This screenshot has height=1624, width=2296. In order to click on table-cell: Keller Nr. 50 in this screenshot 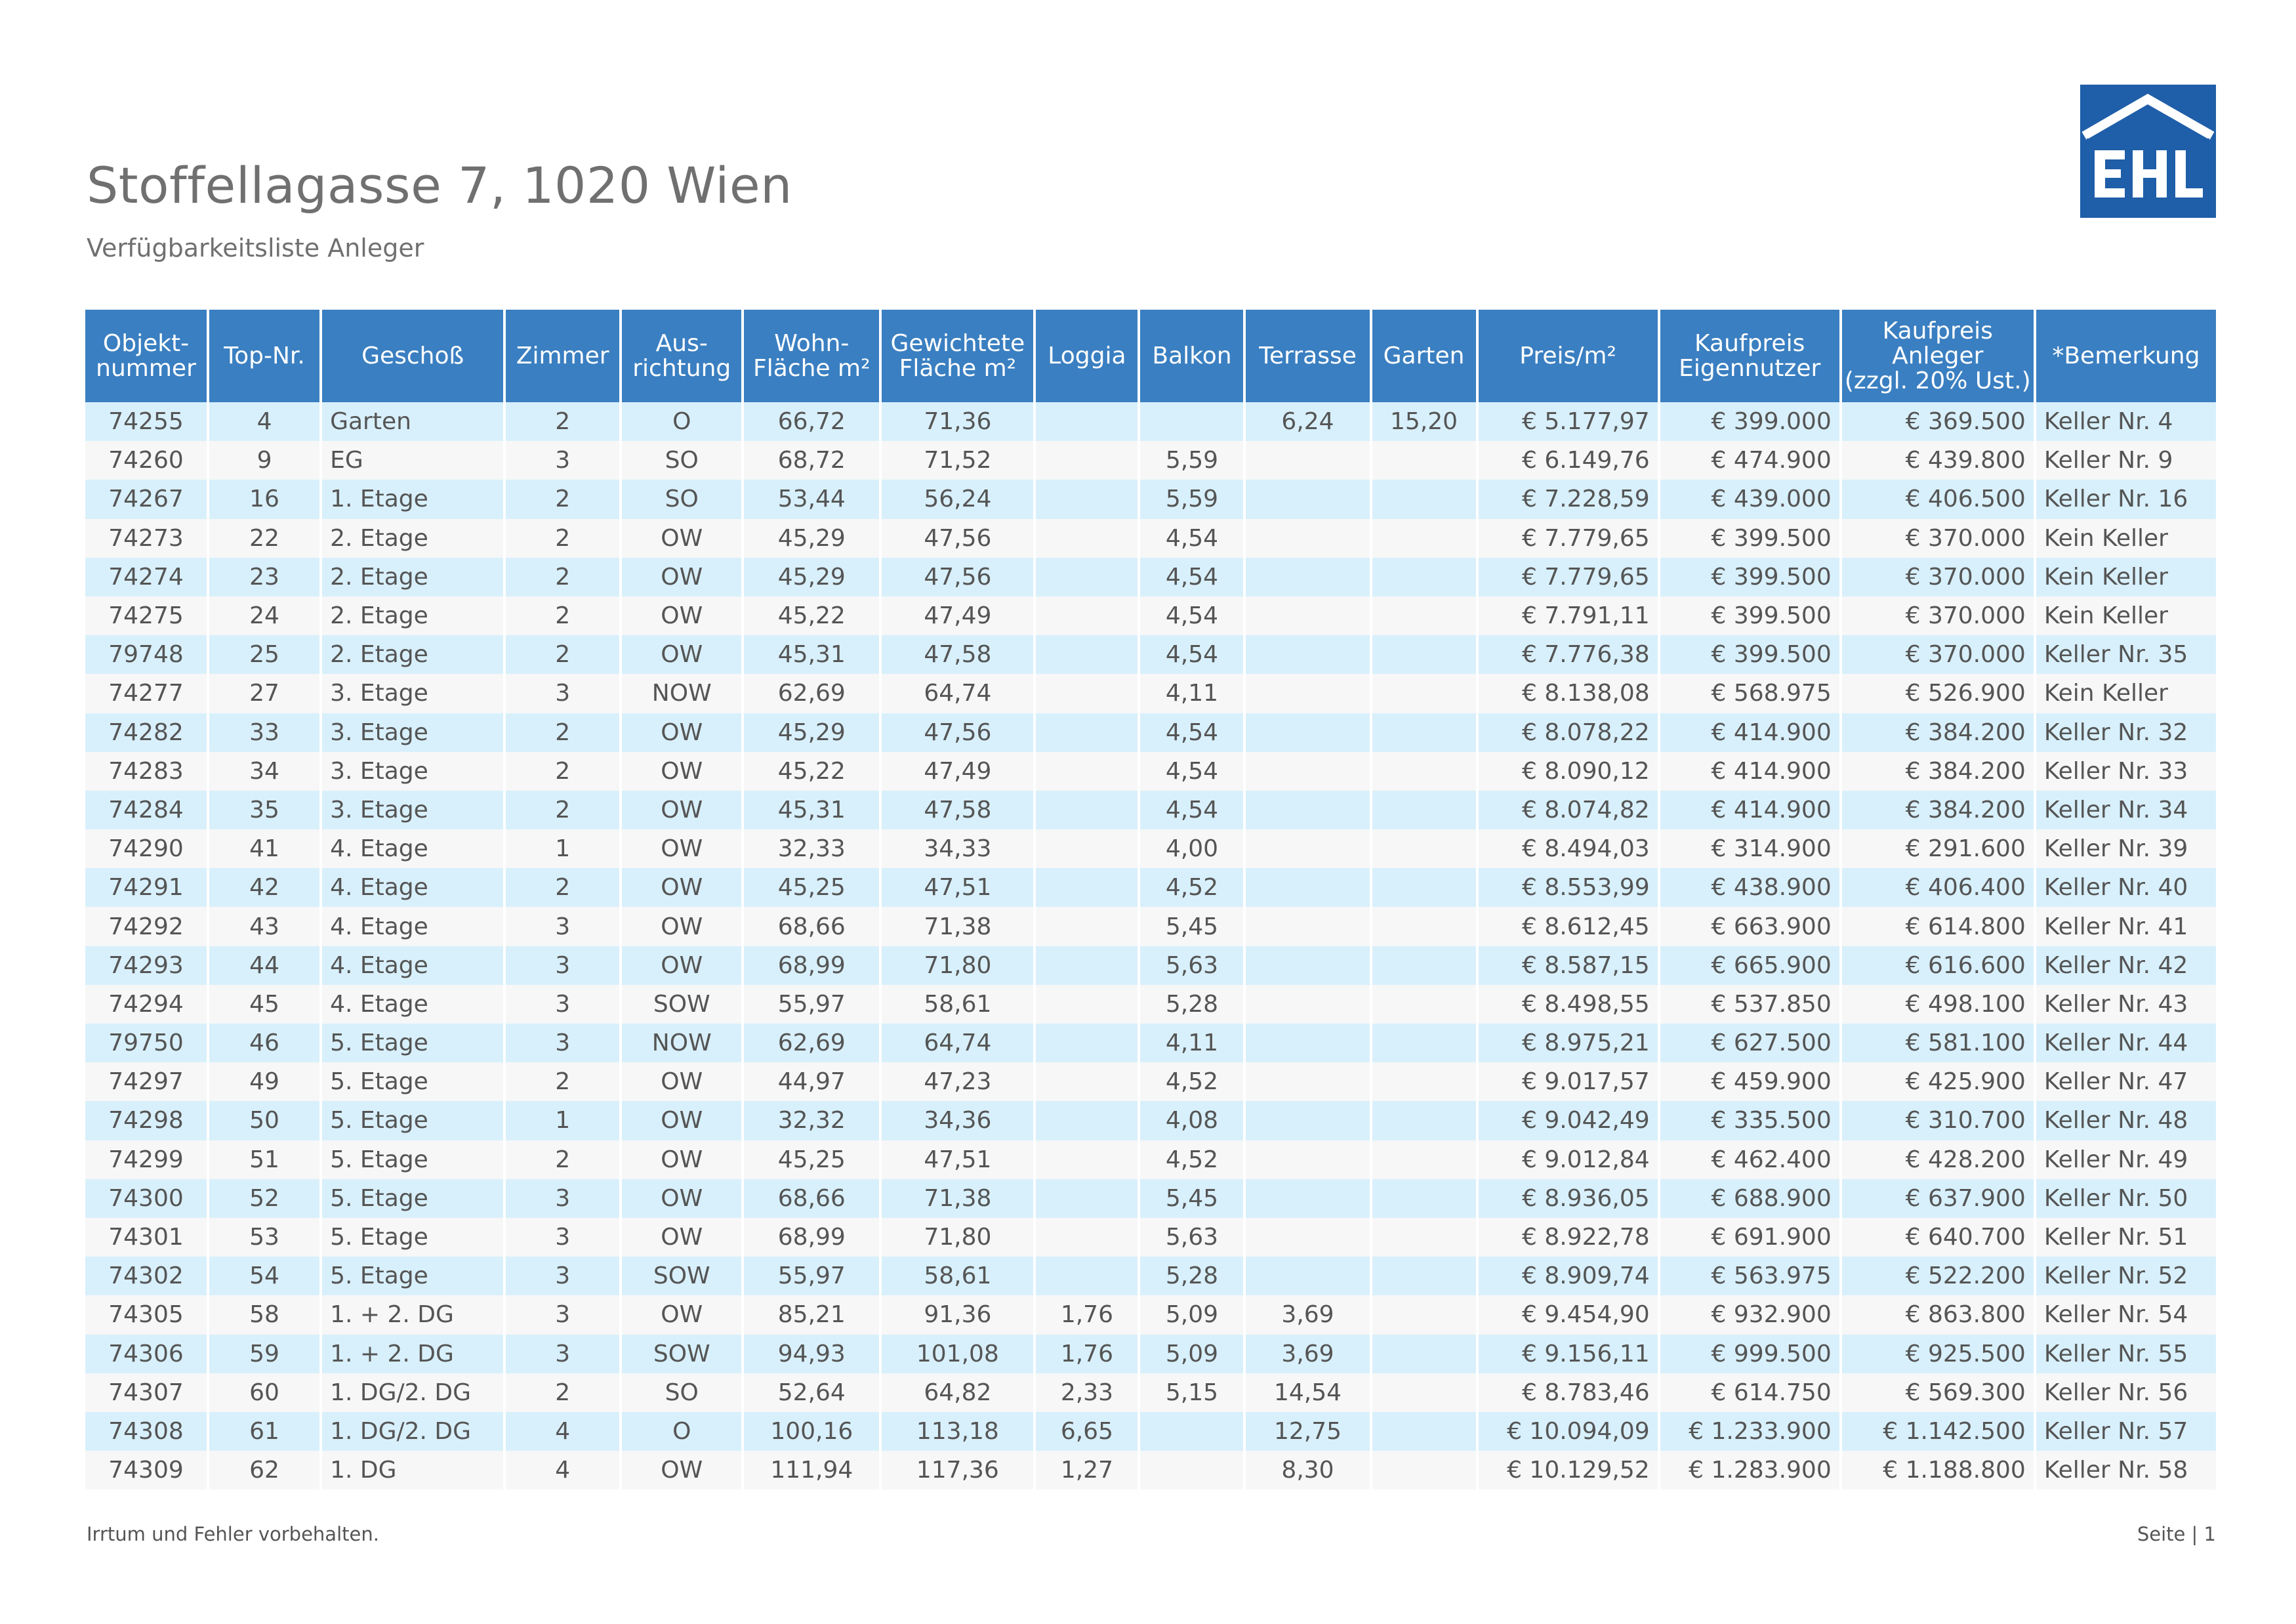, I will do `click(2125, 1198)`.